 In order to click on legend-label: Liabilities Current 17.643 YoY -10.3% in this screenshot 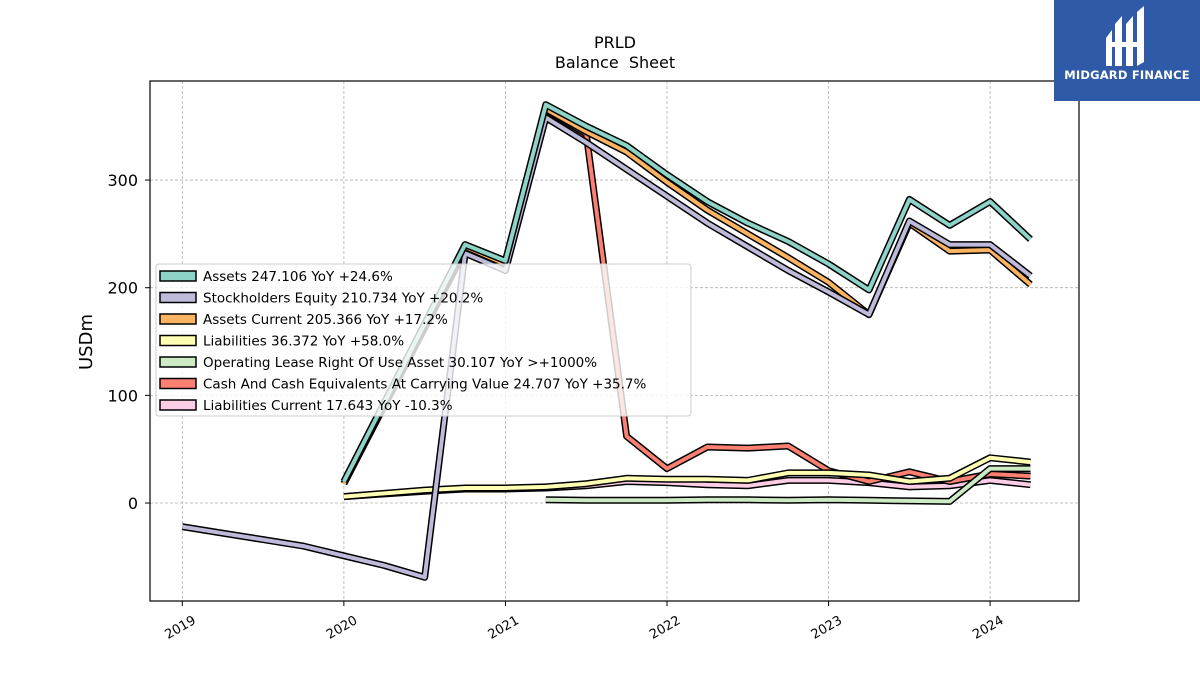, I will do `click(328, 406)`.